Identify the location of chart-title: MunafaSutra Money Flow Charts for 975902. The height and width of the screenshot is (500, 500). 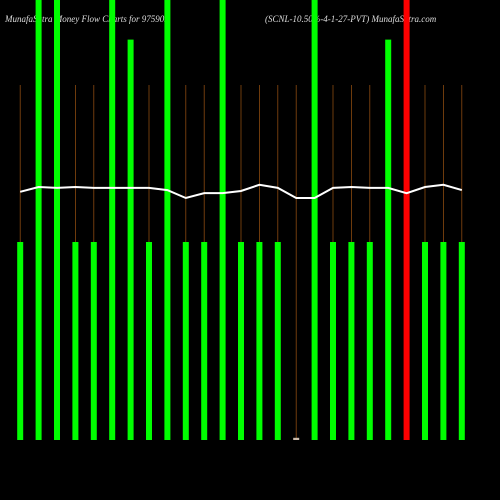
(86, 19).